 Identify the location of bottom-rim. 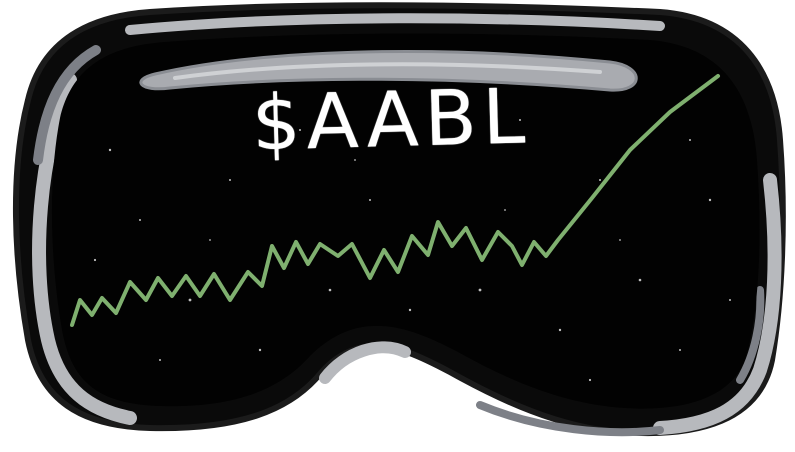
(570, 419).